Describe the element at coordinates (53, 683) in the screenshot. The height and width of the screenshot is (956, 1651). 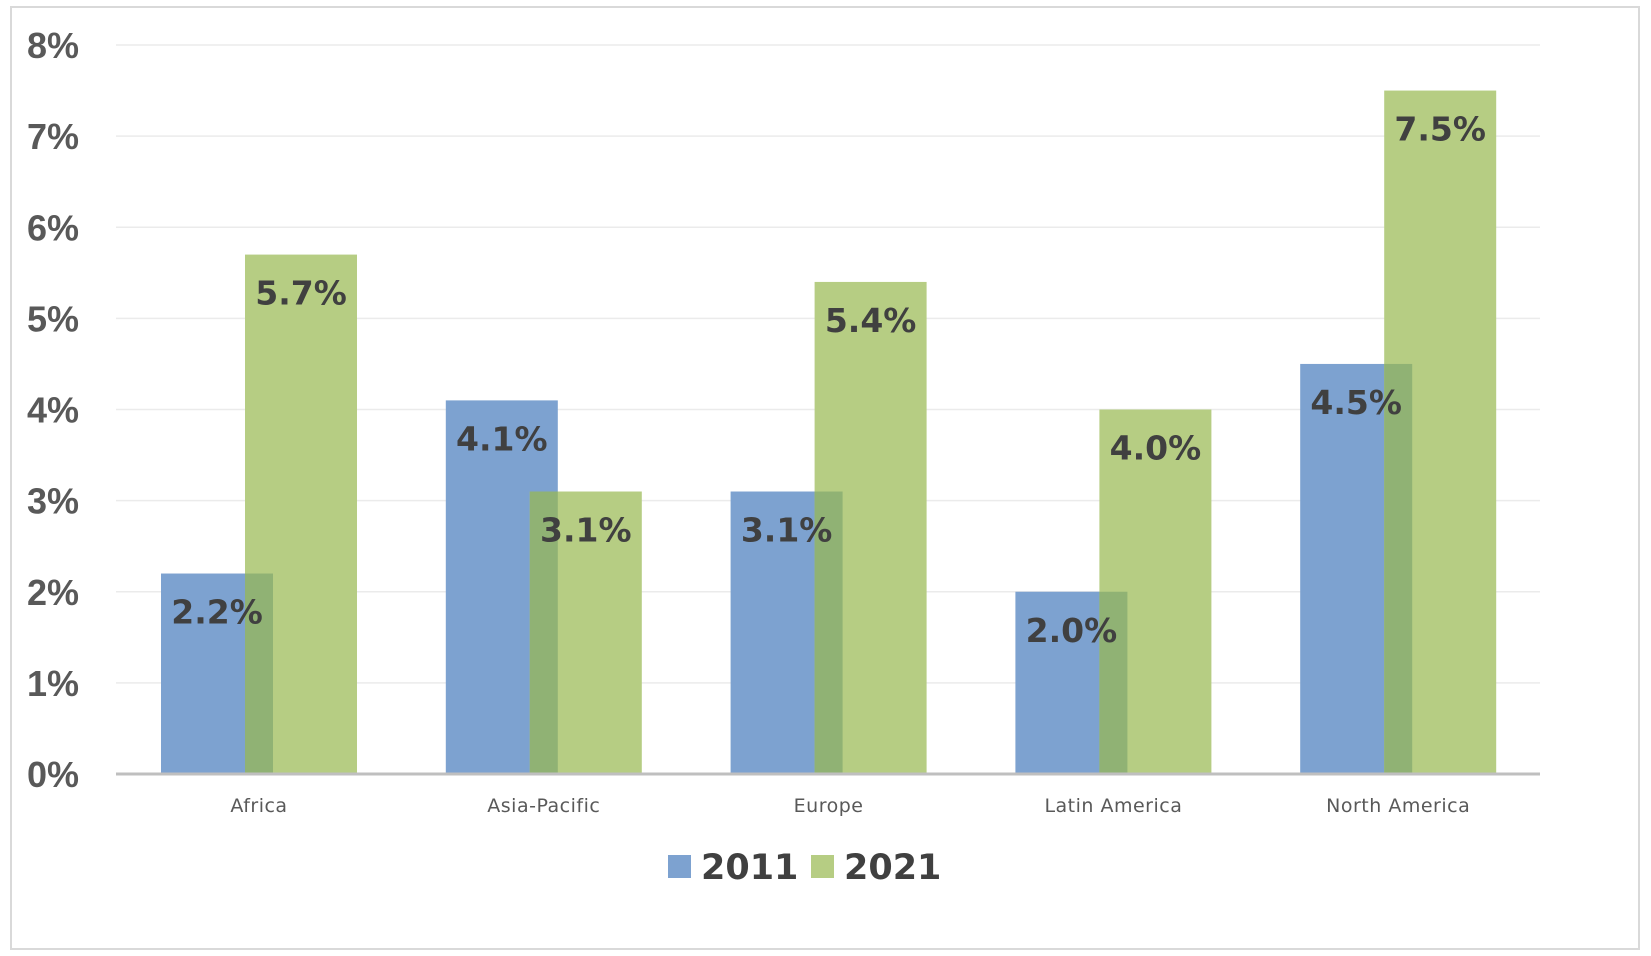
I see `y-tick-label: 1%` at that location.